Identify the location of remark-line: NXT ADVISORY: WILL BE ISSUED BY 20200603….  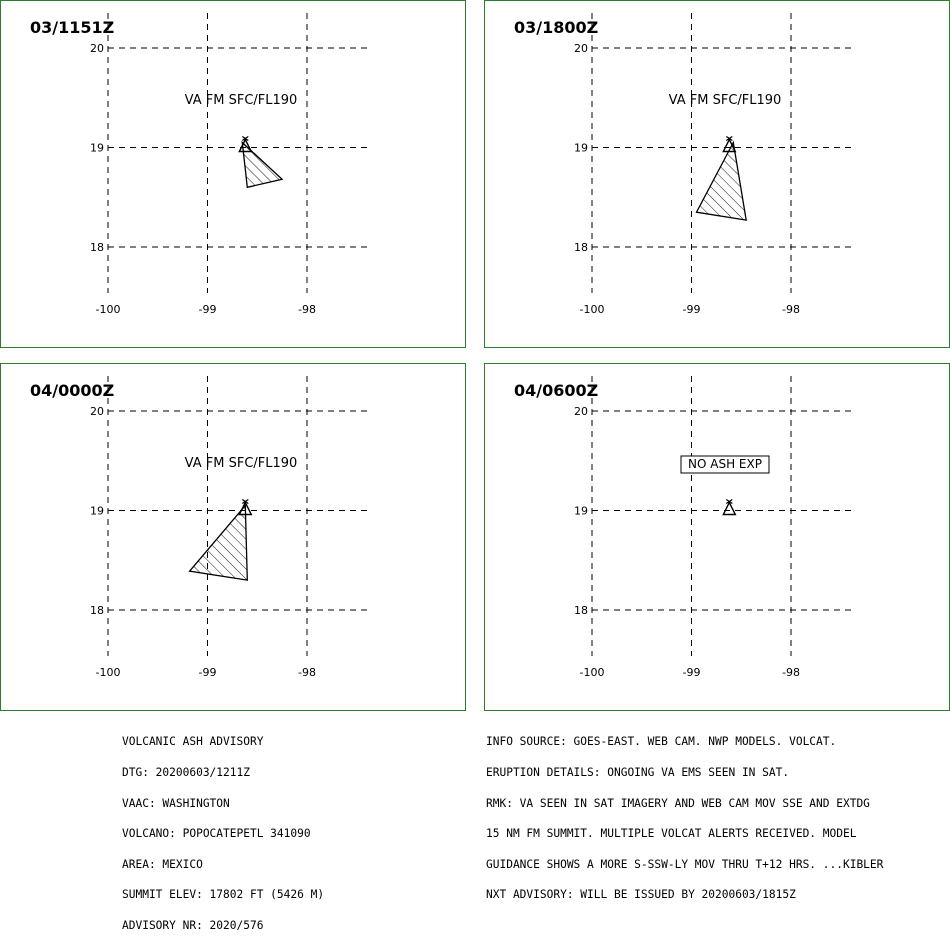
(641, 895).